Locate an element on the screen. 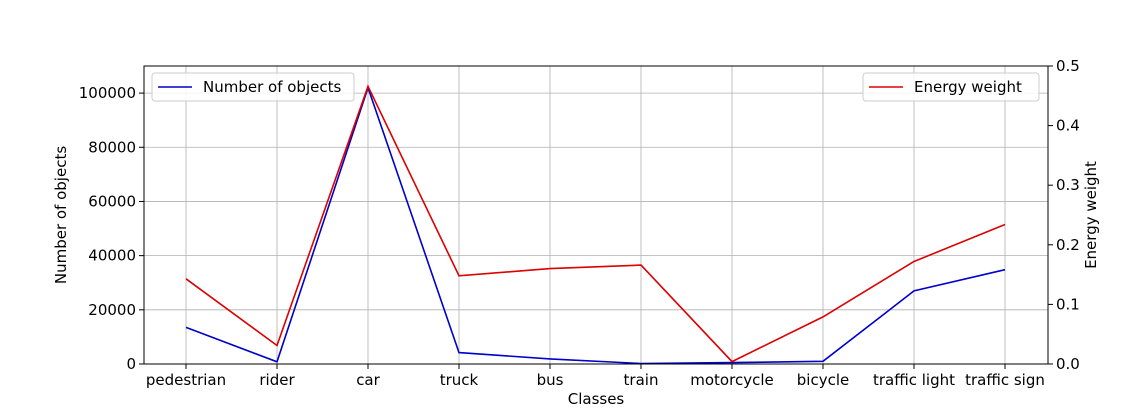 Image resolution: width=1129 pixels, height=412 pixels. x-axis-label: Classes is located at coordinates (596, 399).